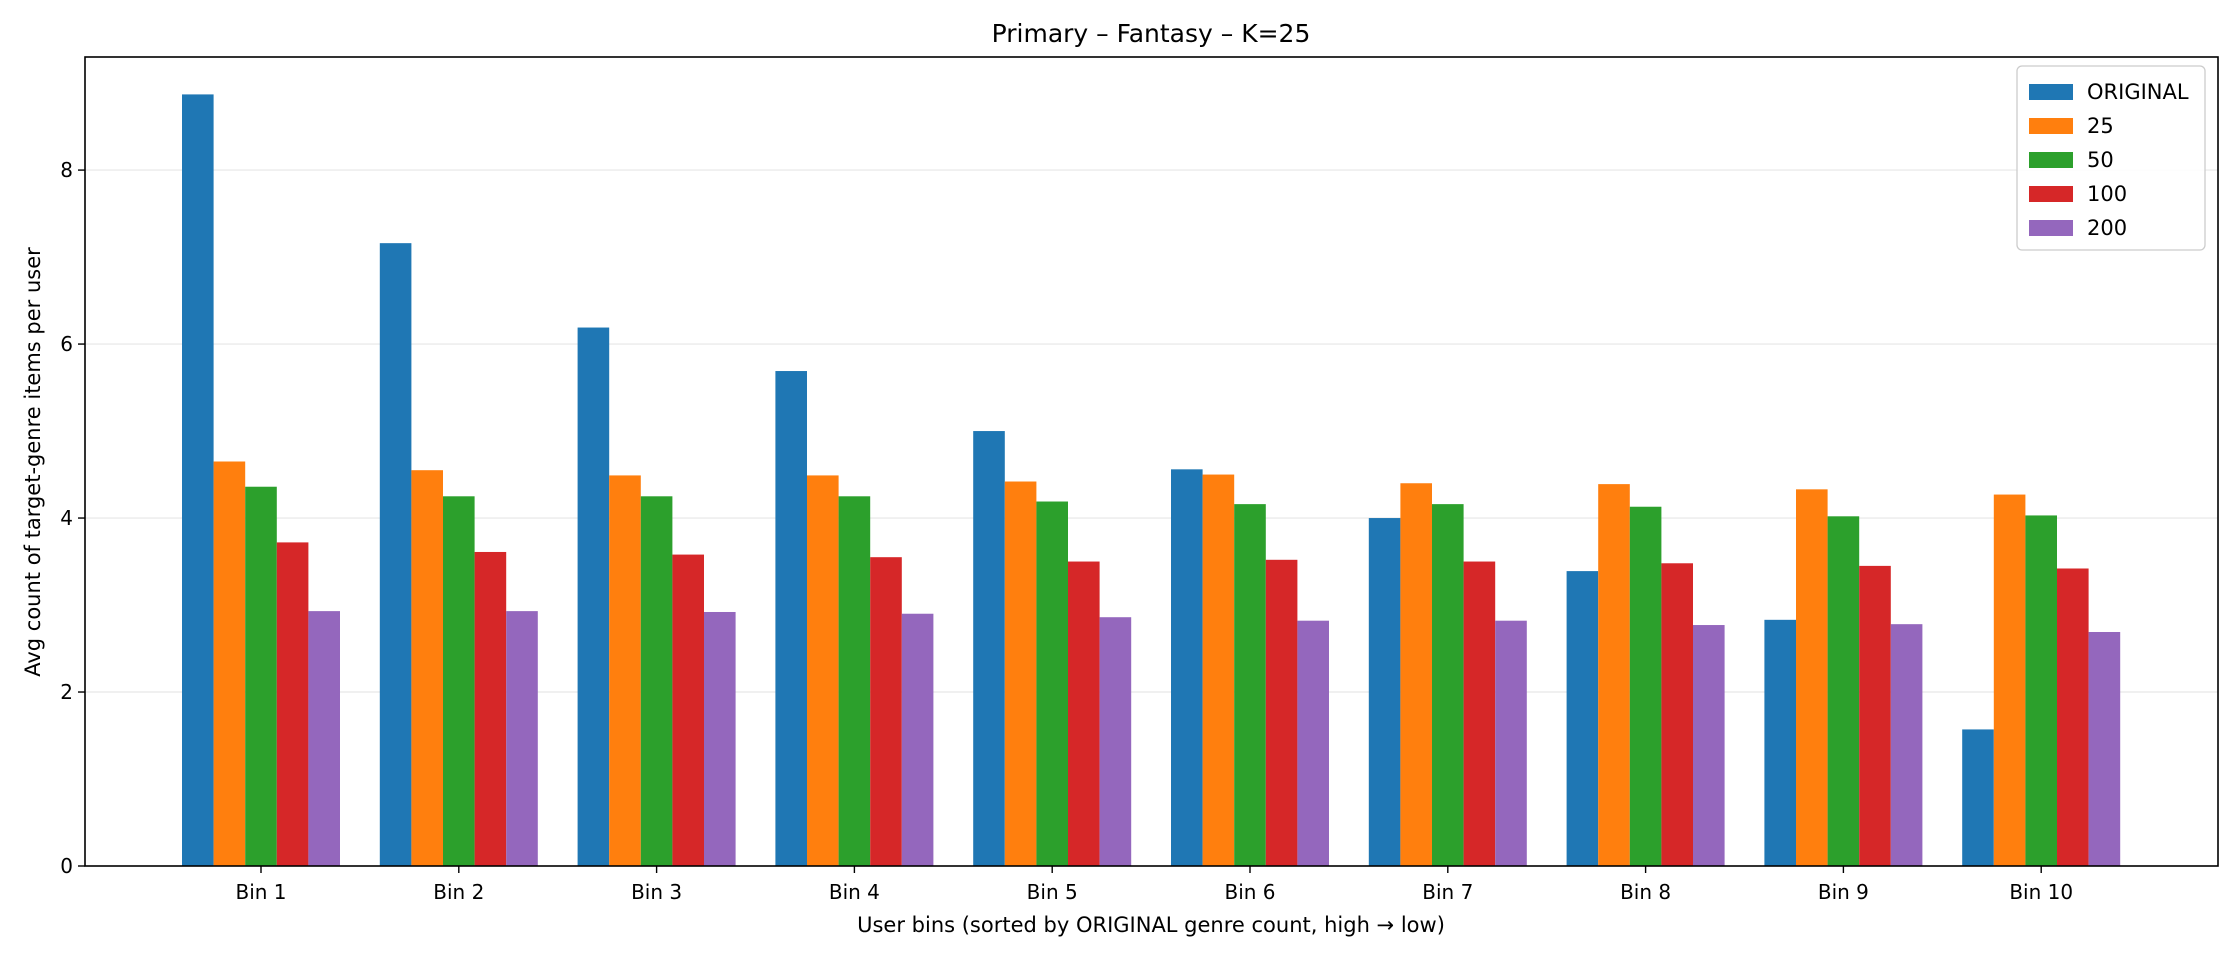 The height and width of the screenshot is (960, 2240). What do you see at coordinates (66, 518) in the screenshot?
I see `y-tick-label: 4` at bounding box center [66, 518].